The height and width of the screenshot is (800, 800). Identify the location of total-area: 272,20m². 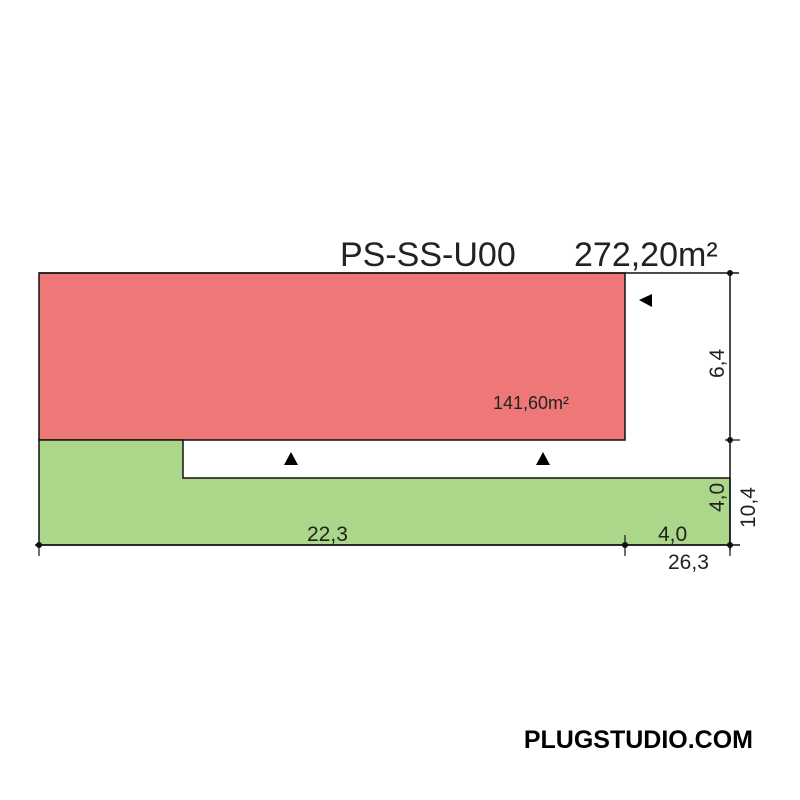
(646, 255).